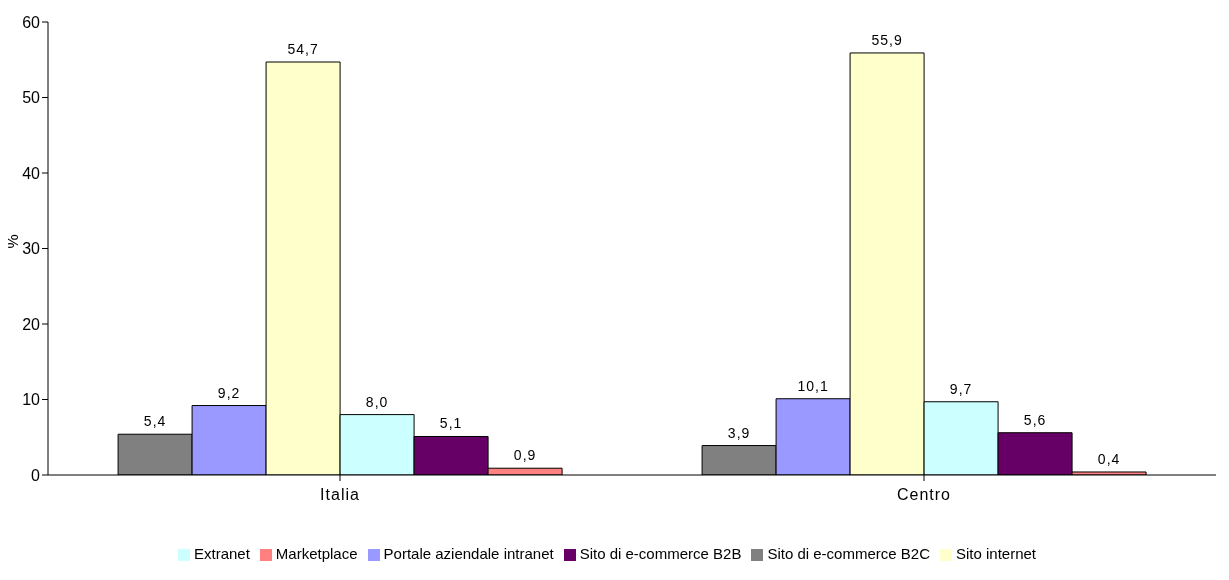 This screenshot has height=580, width=1229. Describe the element at coordinates (340, 495) in the screenshot. I see `x-tick-label: Italia` at that location.